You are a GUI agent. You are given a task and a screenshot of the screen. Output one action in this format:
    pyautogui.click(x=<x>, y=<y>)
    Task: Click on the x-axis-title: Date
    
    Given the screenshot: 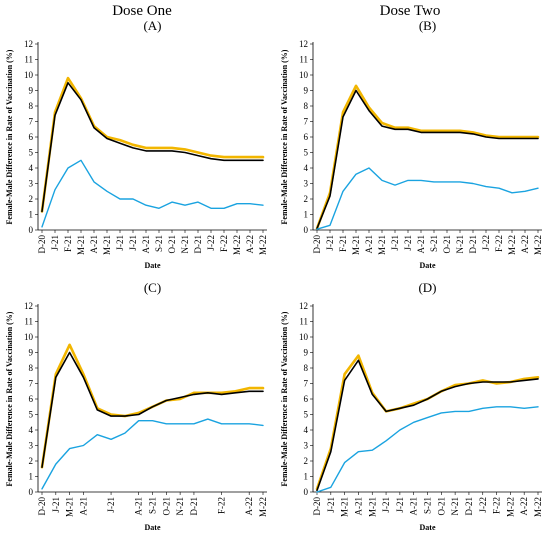 What is the action you would take?
    pyautogui.click(x=428, y=527)
    